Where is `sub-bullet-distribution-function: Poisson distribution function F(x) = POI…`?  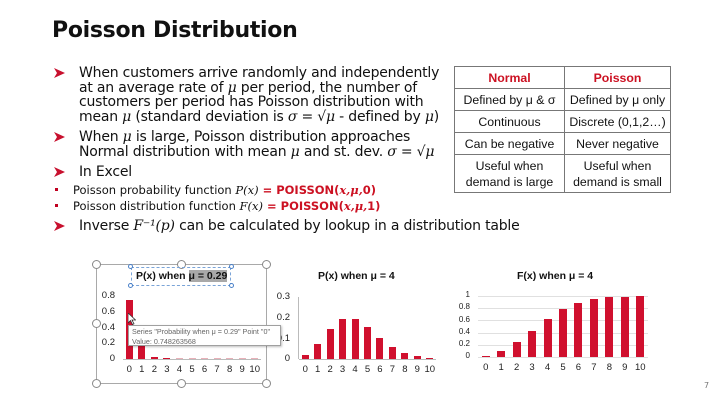
sub-bullet-distribution-function: Poisson distribution function F(x) = POI… is located at coordinates (238, 206).